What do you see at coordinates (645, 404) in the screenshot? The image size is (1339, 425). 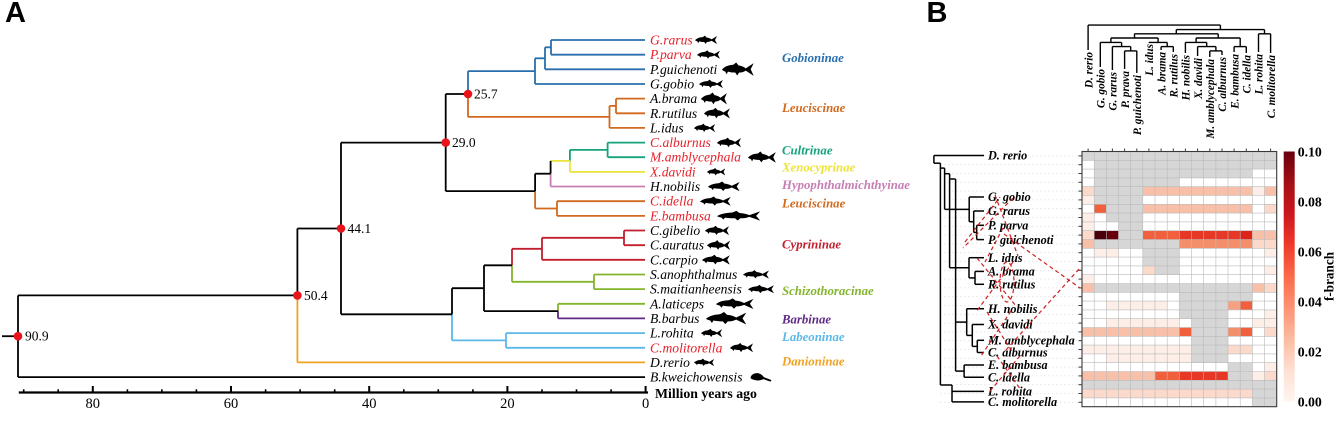 I see `svg-text: 0` at bounding box center [645, 404].